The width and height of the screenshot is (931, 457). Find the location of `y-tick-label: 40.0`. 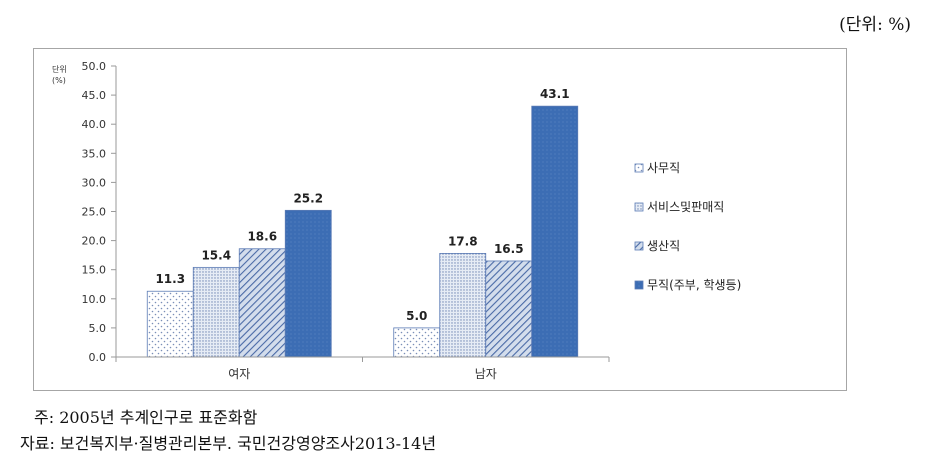

y-tick-label: 40.0 is located at coordinates (94, 124).